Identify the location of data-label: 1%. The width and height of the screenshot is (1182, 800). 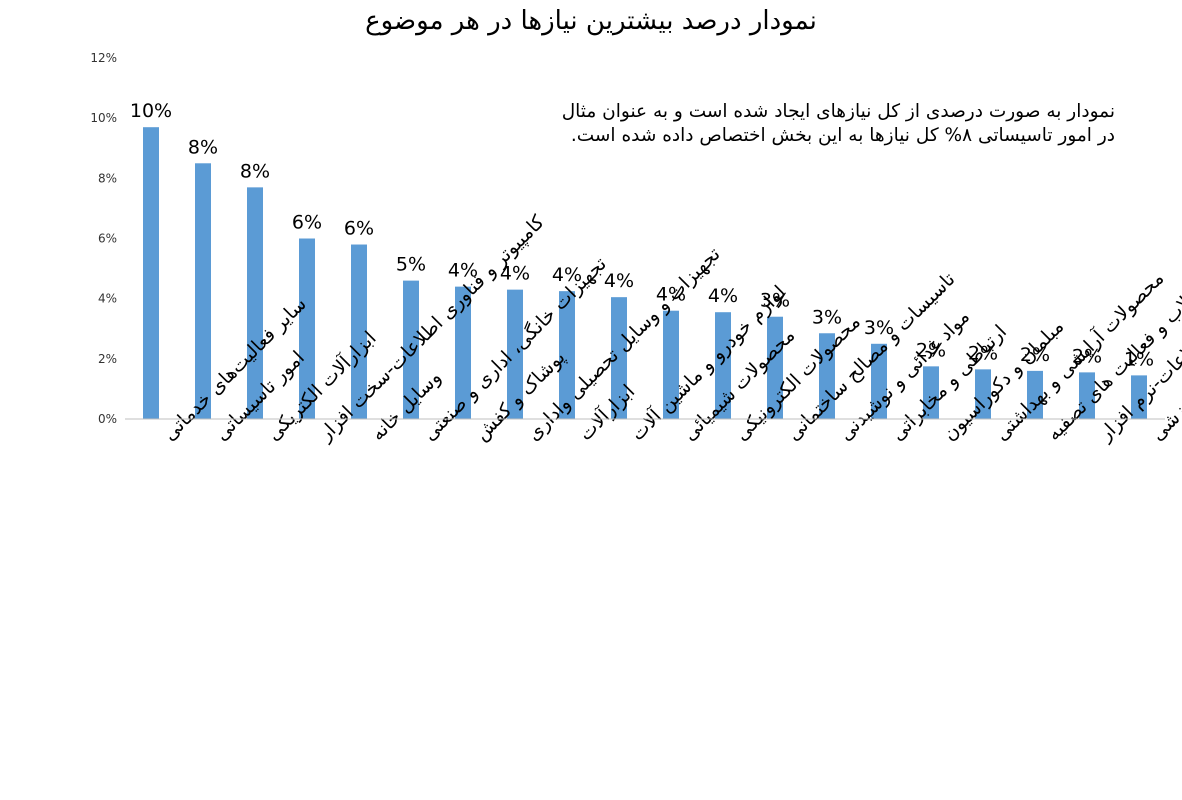
(1139, 359).